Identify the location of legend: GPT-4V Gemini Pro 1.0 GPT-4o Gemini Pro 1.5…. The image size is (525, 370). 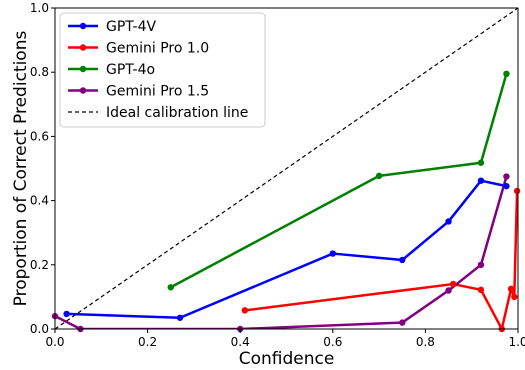
(162, 70).